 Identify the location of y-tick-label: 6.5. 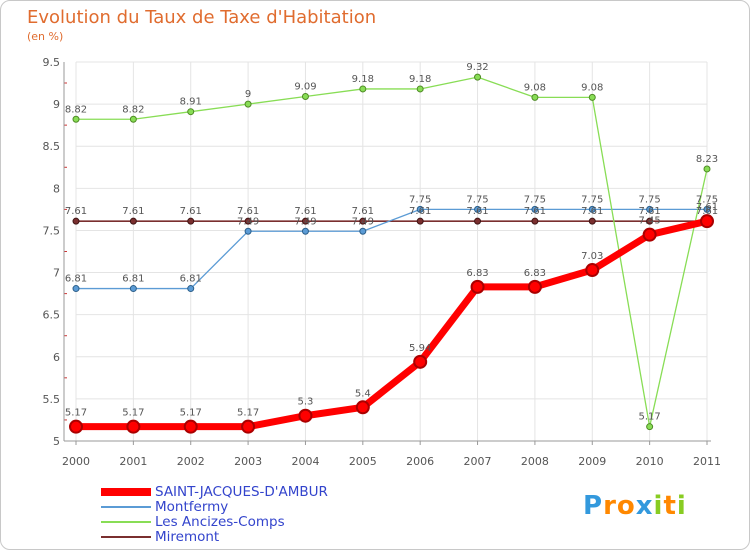
(52, 315).